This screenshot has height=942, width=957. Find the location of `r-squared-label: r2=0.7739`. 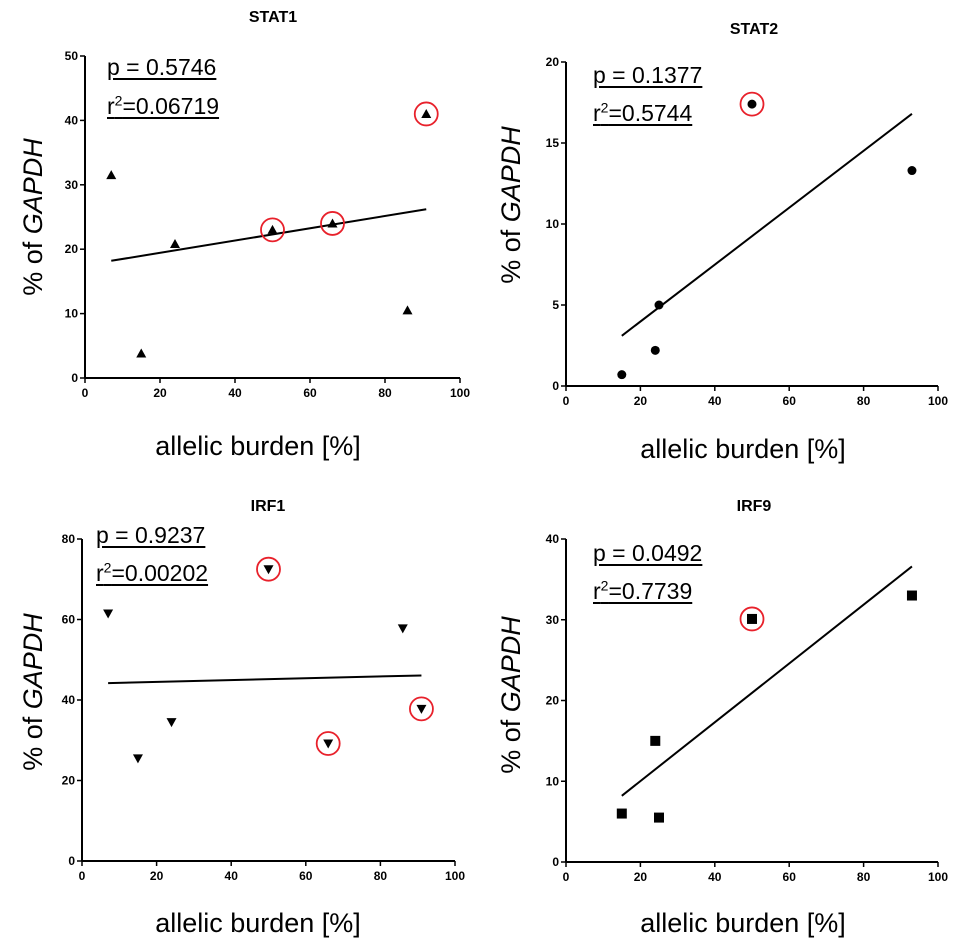

r-squared-label: r2=0.7739 is located at coordinates (642, 591).